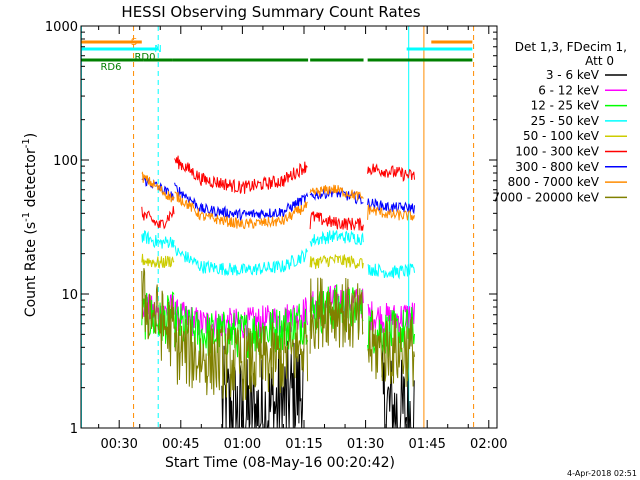  I want to click on y-axis-label-end: ), so click(31, 135).